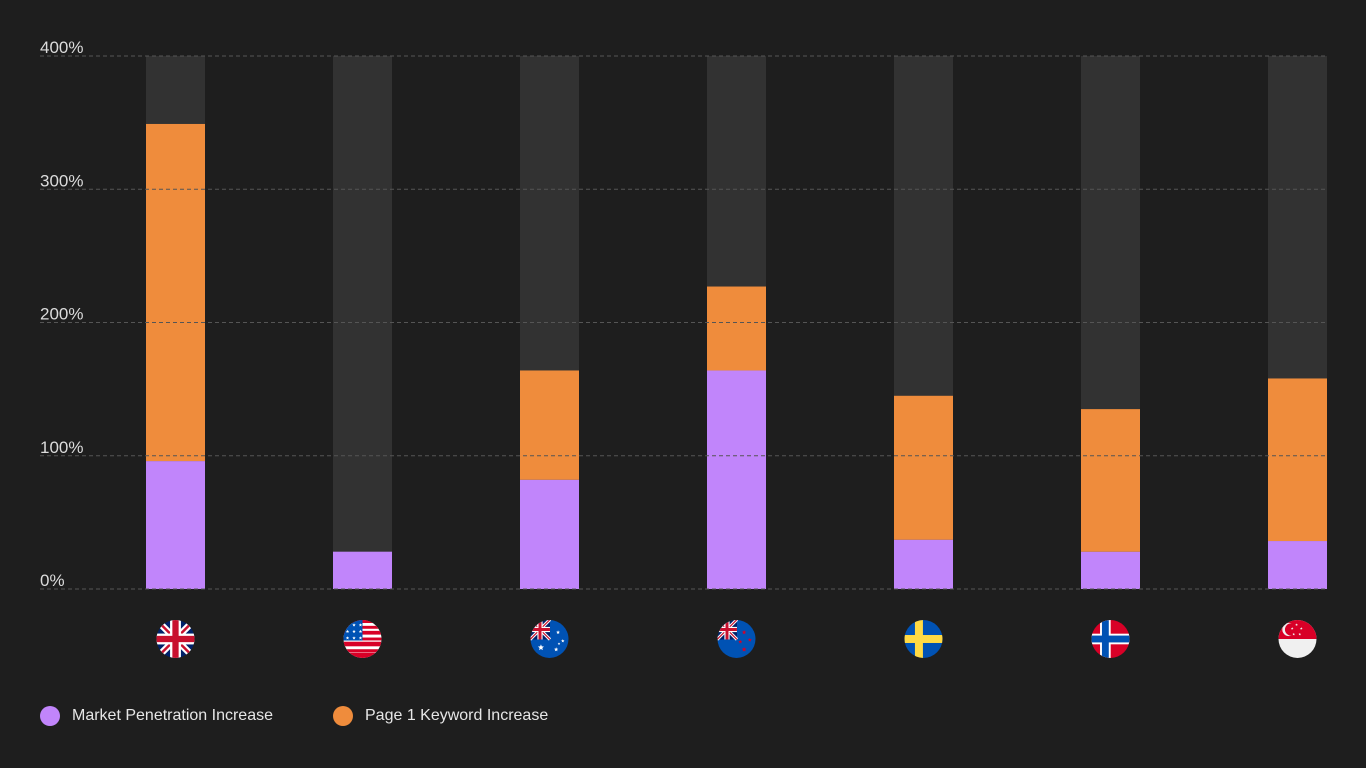 The height and width of the screenshot is (768, 1366). Describe the element at coordinates (61, 180) in the screenshot. I see `y-tick-label: 300%` at that location.